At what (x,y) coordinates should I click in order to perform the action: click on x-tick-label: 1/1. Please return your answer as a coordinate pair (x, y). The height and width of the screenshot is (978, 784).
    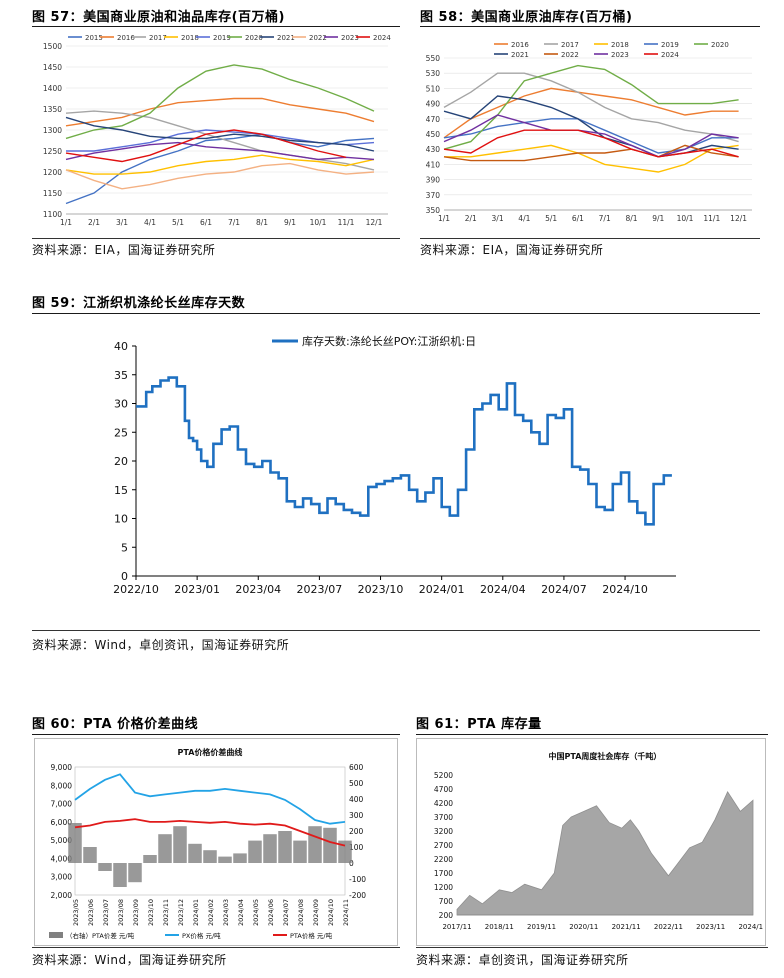
    Looking at the image, I should click on (66, 222).